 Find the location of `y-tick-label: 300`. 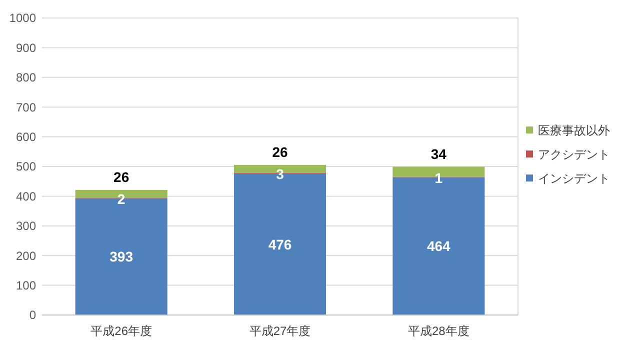

y-tick-label: 300 is located at coordinates (26, 226).